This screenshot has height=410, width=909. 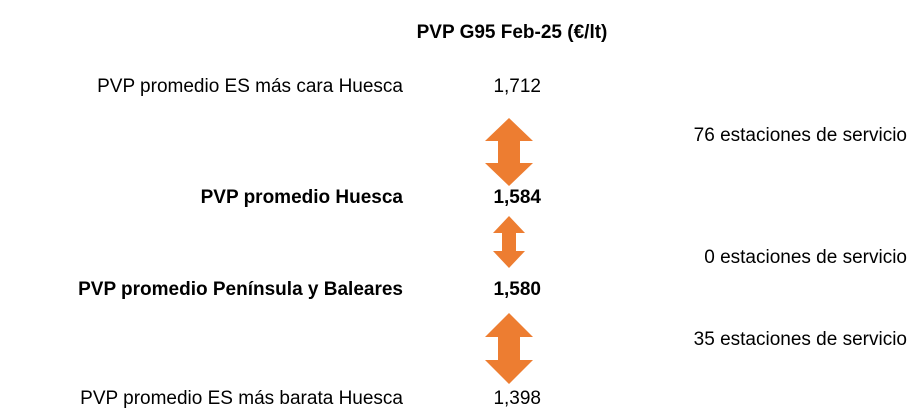 I want to click on row-label: PVP promedio Península y Baleares, so click(x=240, y=289).